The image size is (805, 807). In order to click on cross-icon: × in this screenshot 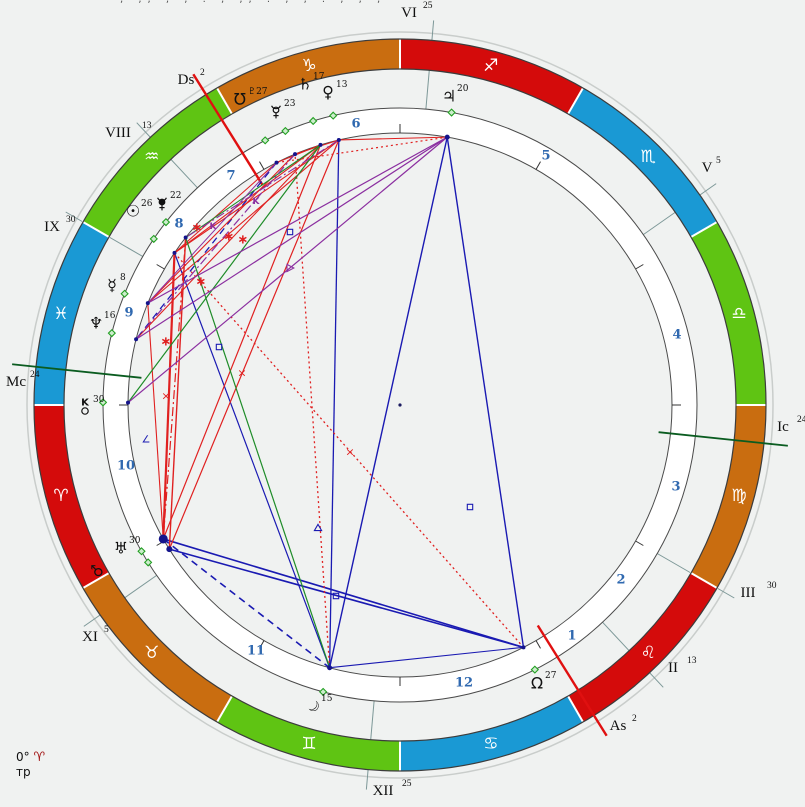, I will do `click(165, 396)`.